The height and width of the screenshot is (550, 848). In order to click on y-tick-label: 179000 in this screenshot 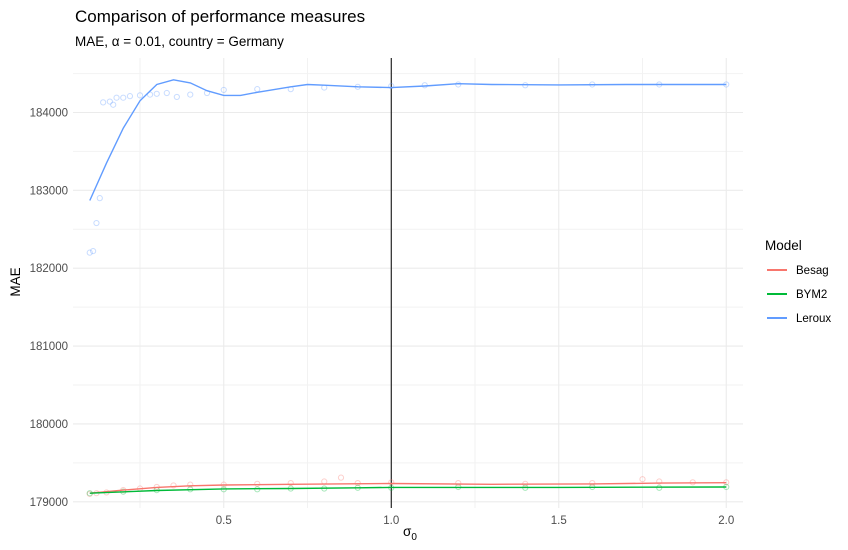, I will do `click(49, 503)`.